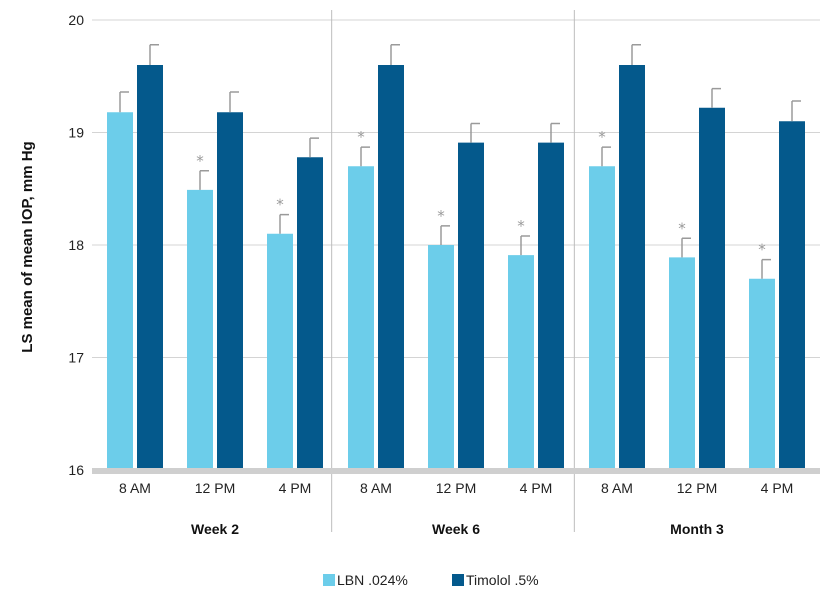 The height and width of the screenshot is (592, 820). Describe the element at coordinates (76, 470) in the screenshot. I see `y-tick-label: 16` at that location.